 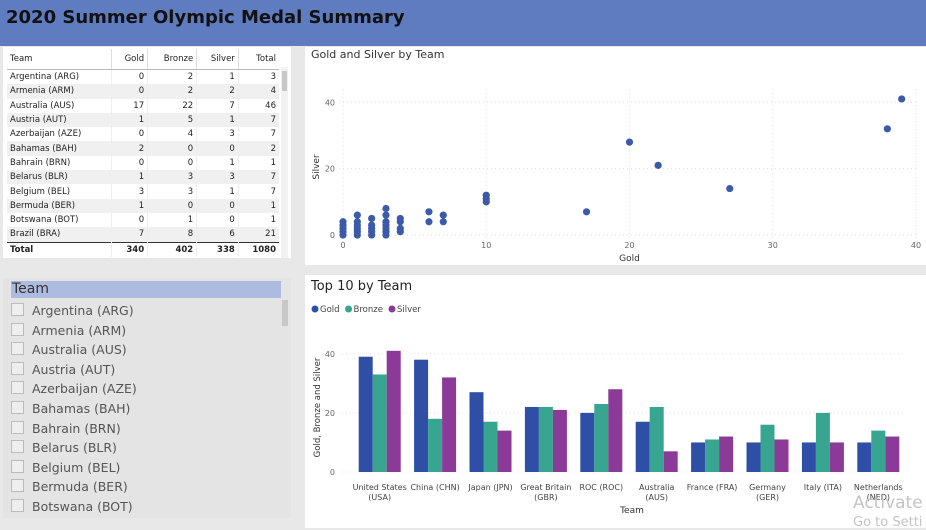 I want to click on table-row: Brazil (BRA) 7 8 6 21, so click(x=143, y=235).